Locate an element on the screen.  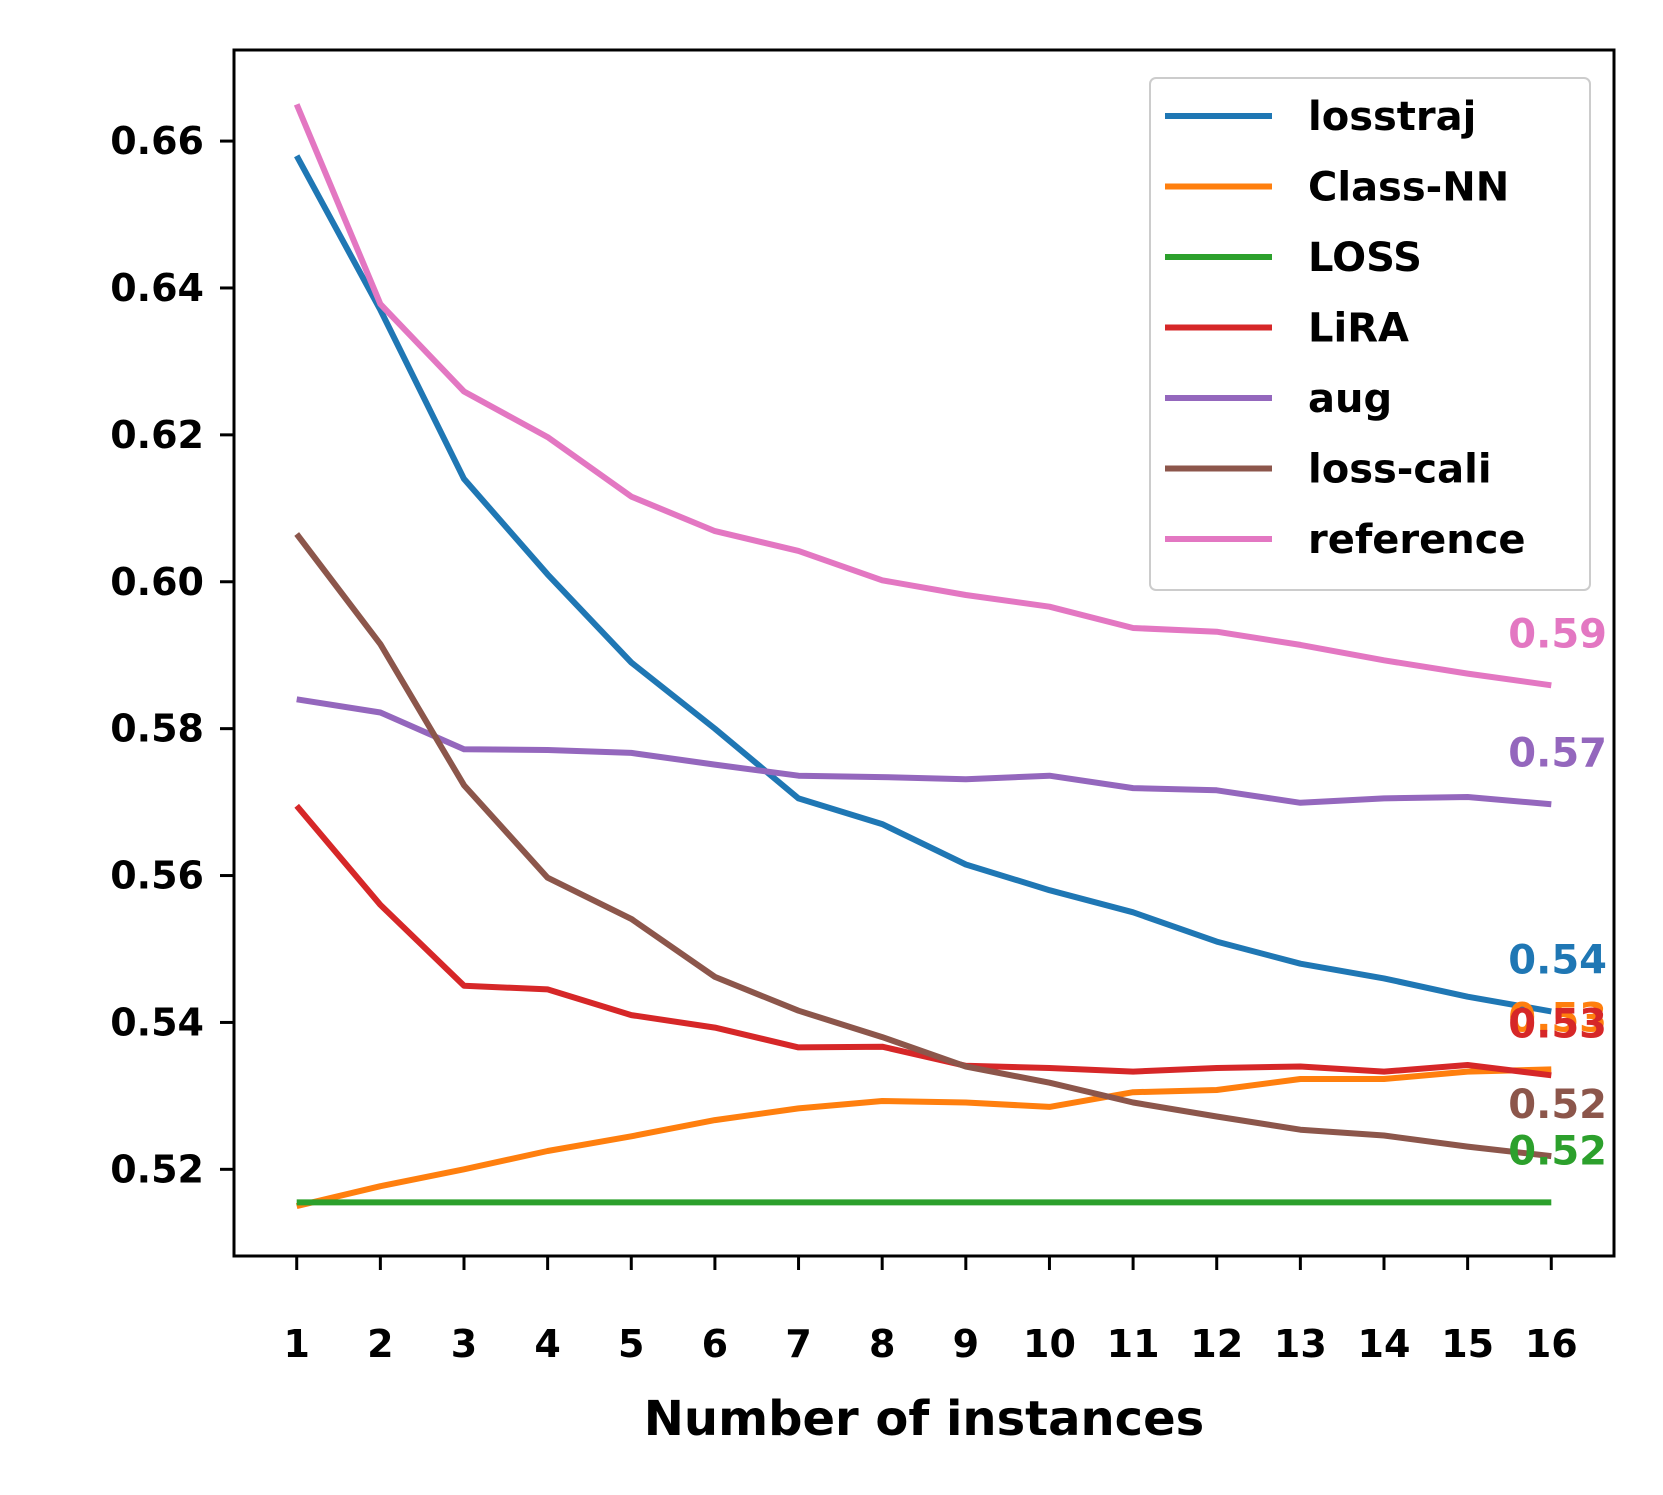
legend-label-reference: reference is located at coordinates (1417, 540).